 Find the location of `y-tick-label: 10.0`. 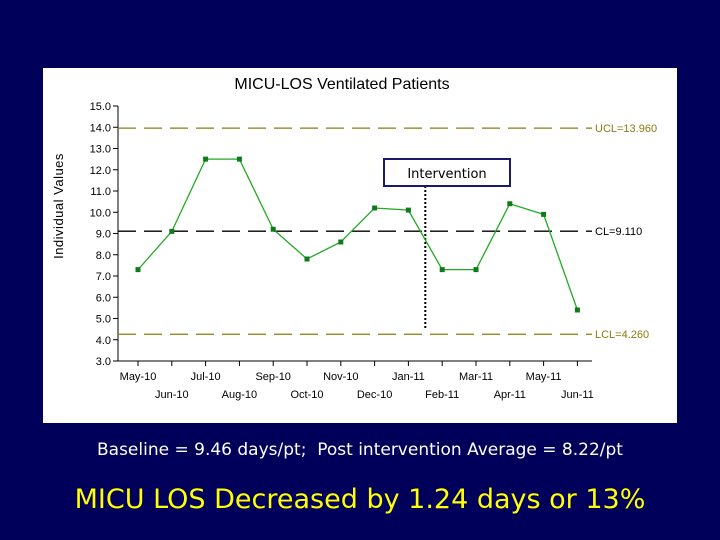

y-tick-label: 10.0 is located at coordinates (100, 213).